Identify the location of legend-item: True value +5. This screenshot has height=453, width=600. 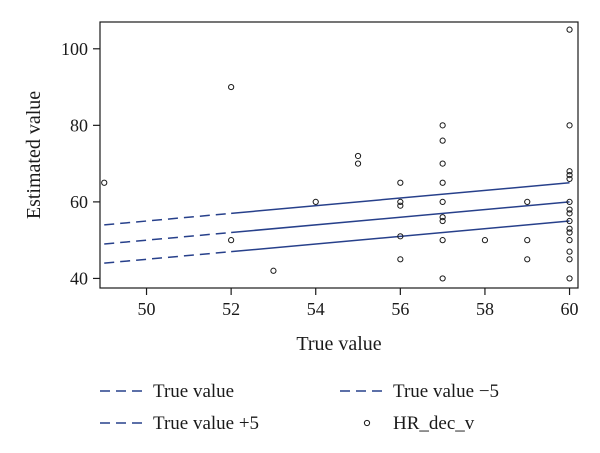
(179, 423).